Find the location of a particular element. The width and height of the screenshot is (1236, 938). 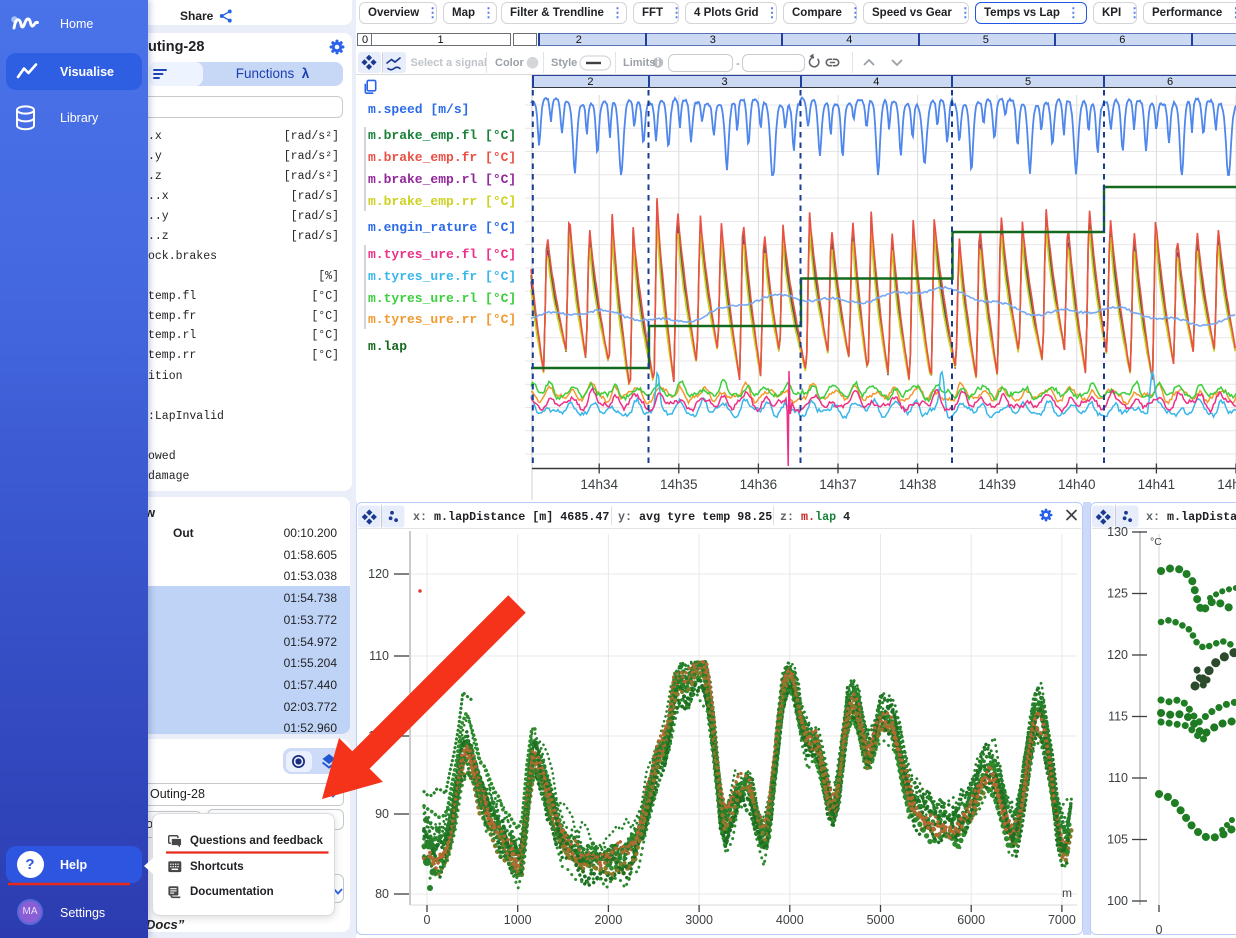

svg-text: 5000 is located at coordinates (881, 920).